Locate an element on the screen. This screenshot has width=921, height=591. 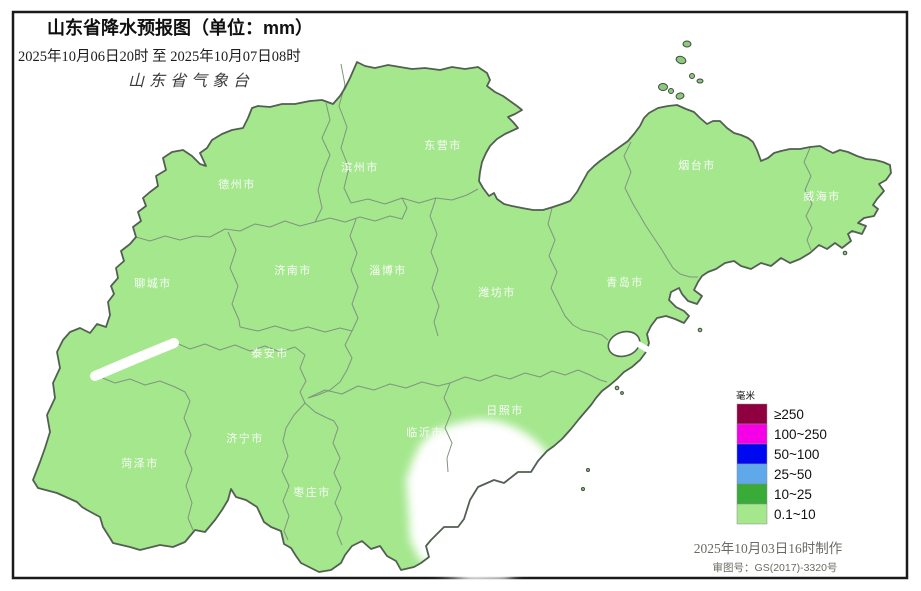
forecast-period: 2025年10月06日20时 至 2025年10月07日08时 is located at coordinates (159, 56).